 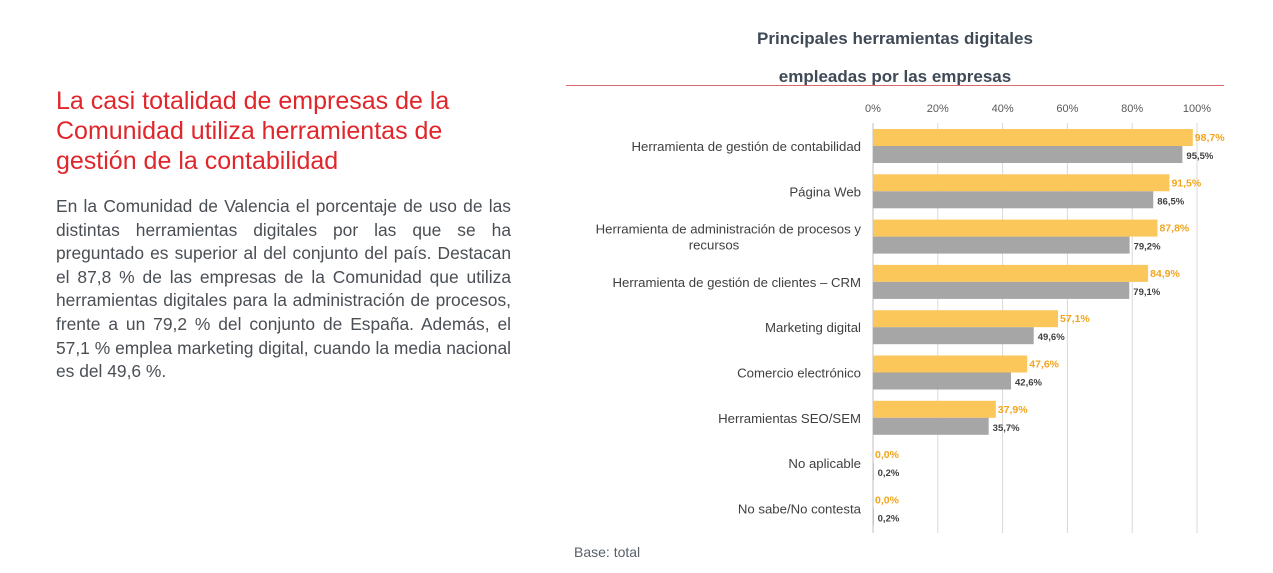 What do you see at coordinates (895, 38) in the screenshot?
I see `chart-title-line-1: Principales herramientas digitales` at bounding box center [895, 38].